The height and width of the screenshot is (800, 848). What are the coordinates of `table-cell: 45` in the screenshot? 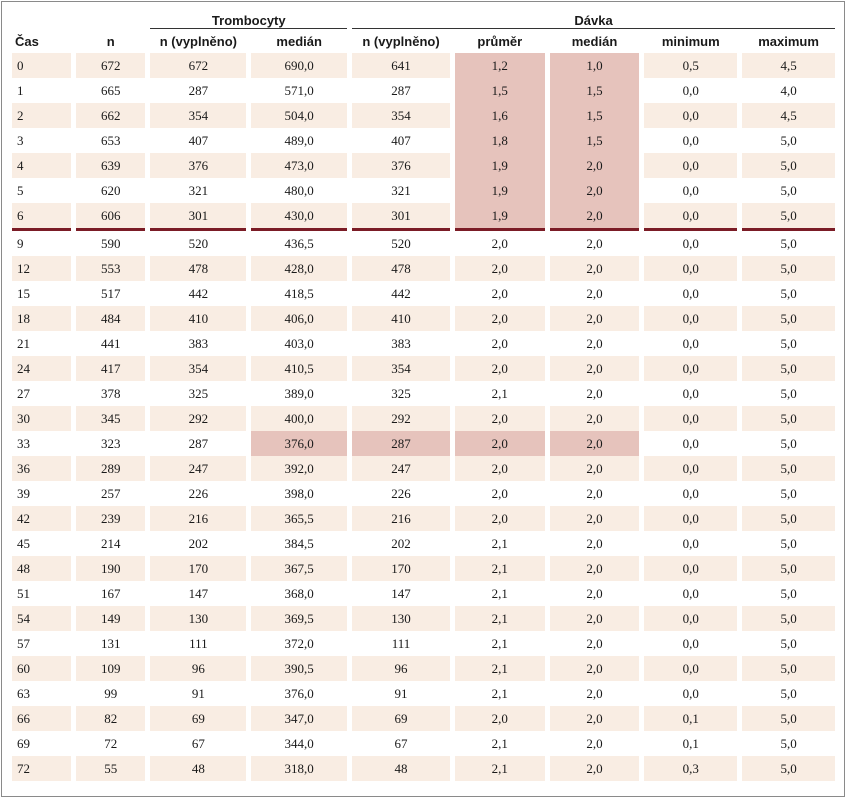 It's located at (42, 543).